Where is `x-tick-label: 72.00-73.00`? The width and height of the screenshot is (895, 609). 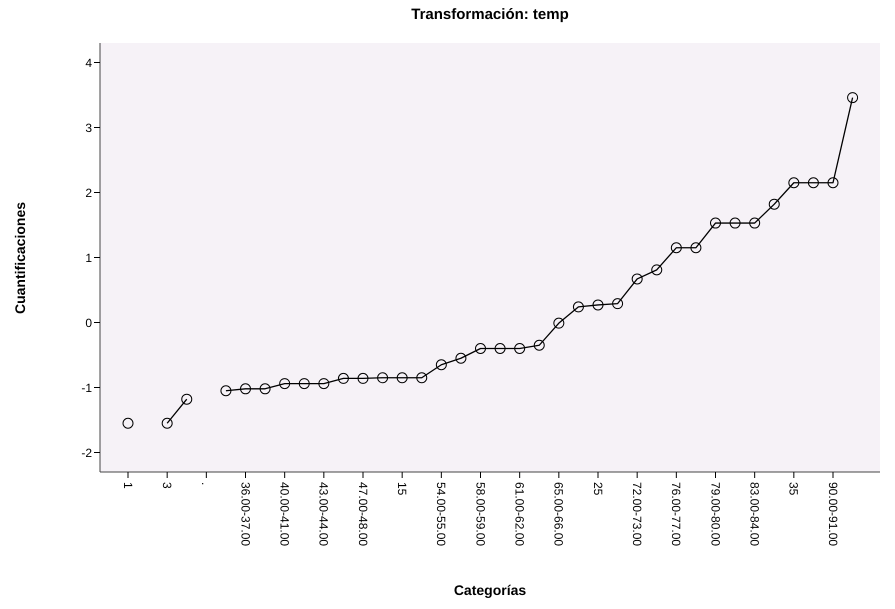 x-tick-label: 72.00-73.00 is located at coordinates (637, 514).